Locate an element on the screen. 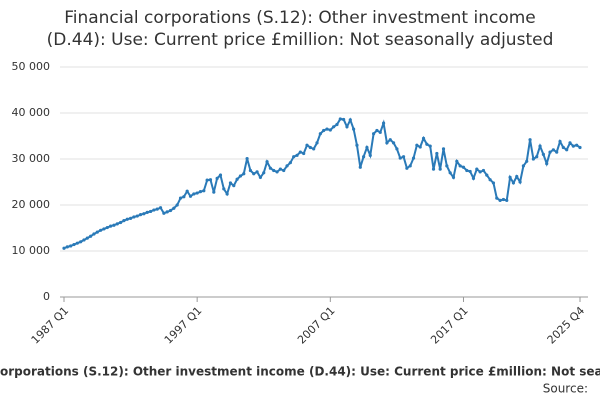 Image resolution: width=600 pixels, height=404 pixels. y-tick-label: 10 000 is located at coordinates (31, 250).